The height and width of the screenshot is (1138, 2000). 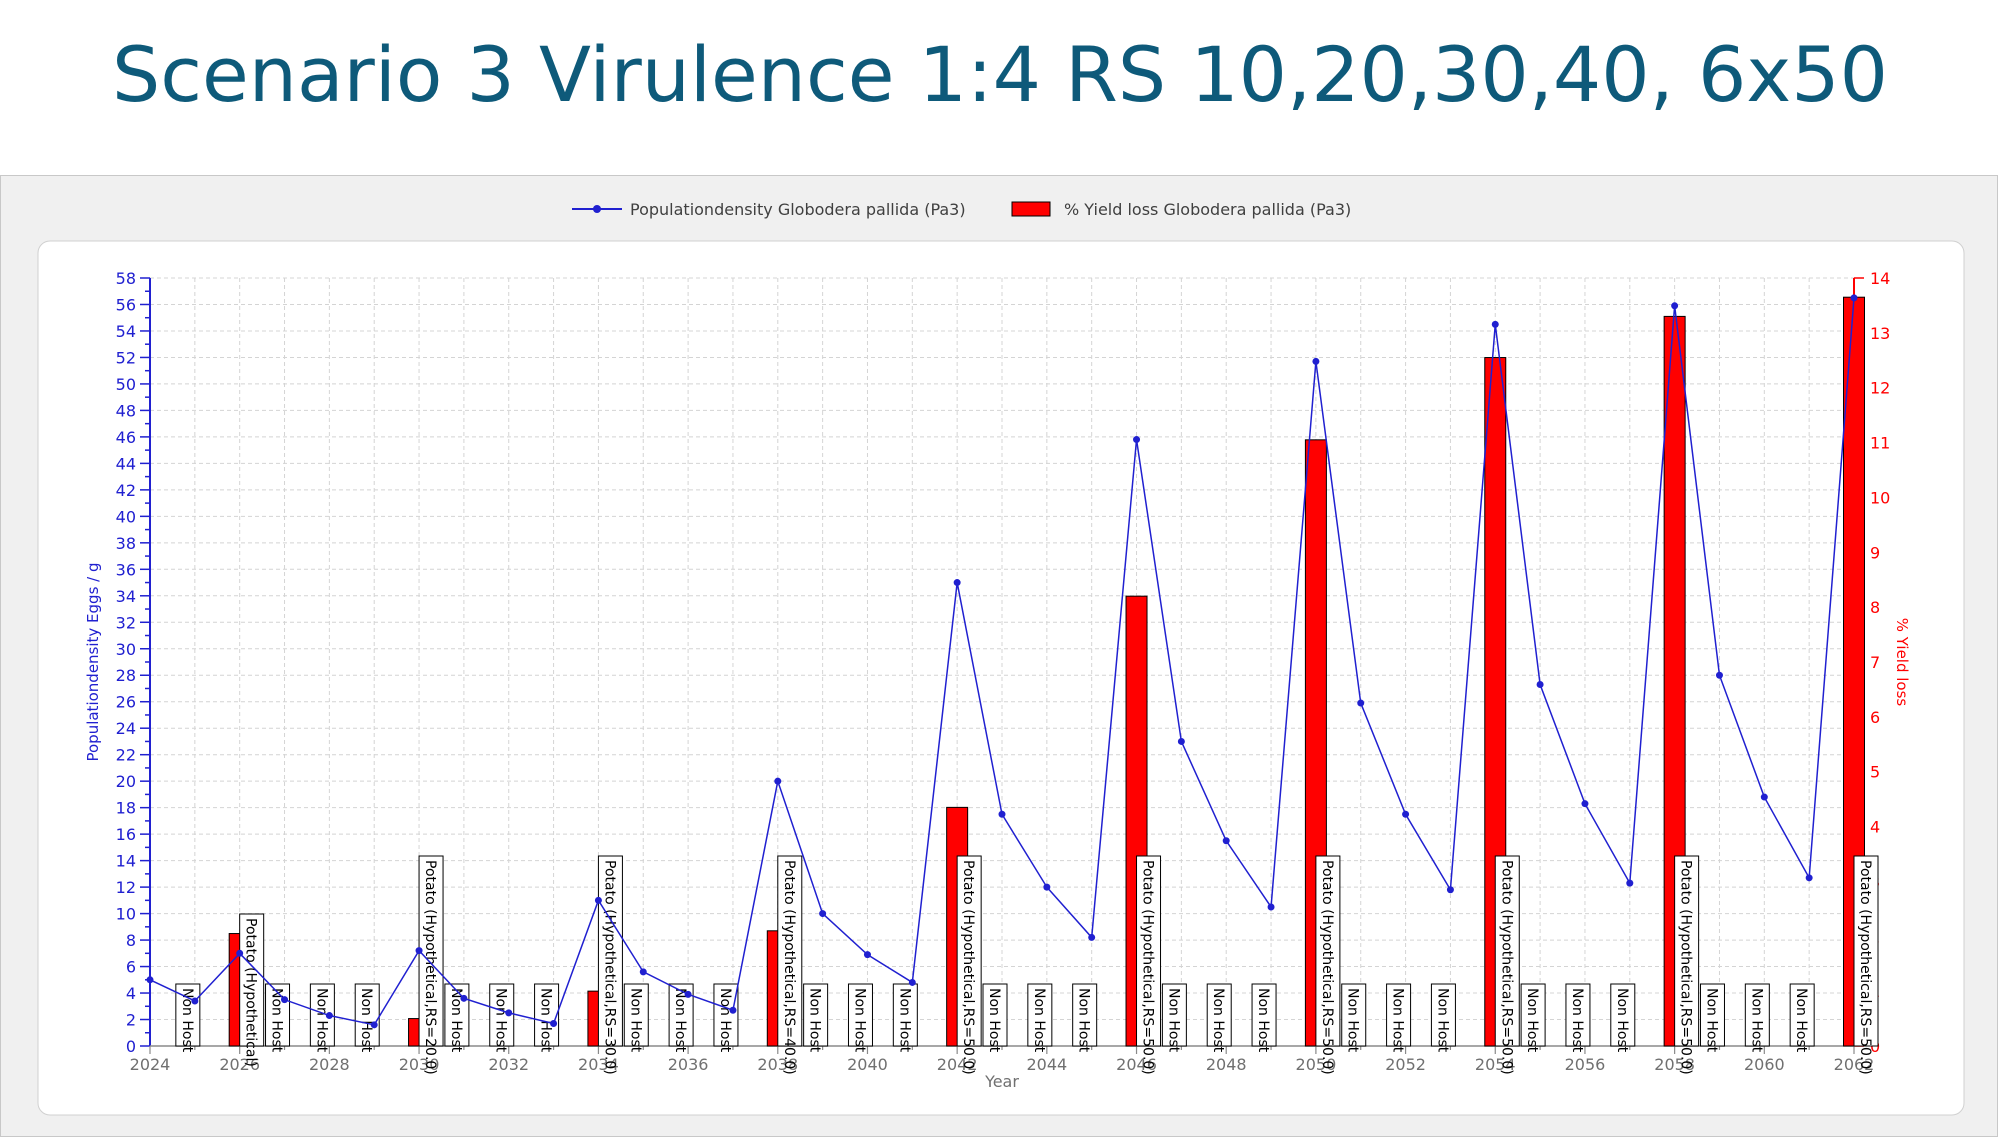 I want to click on y-right-tick-label: 4, so click(x=1875, y=827).